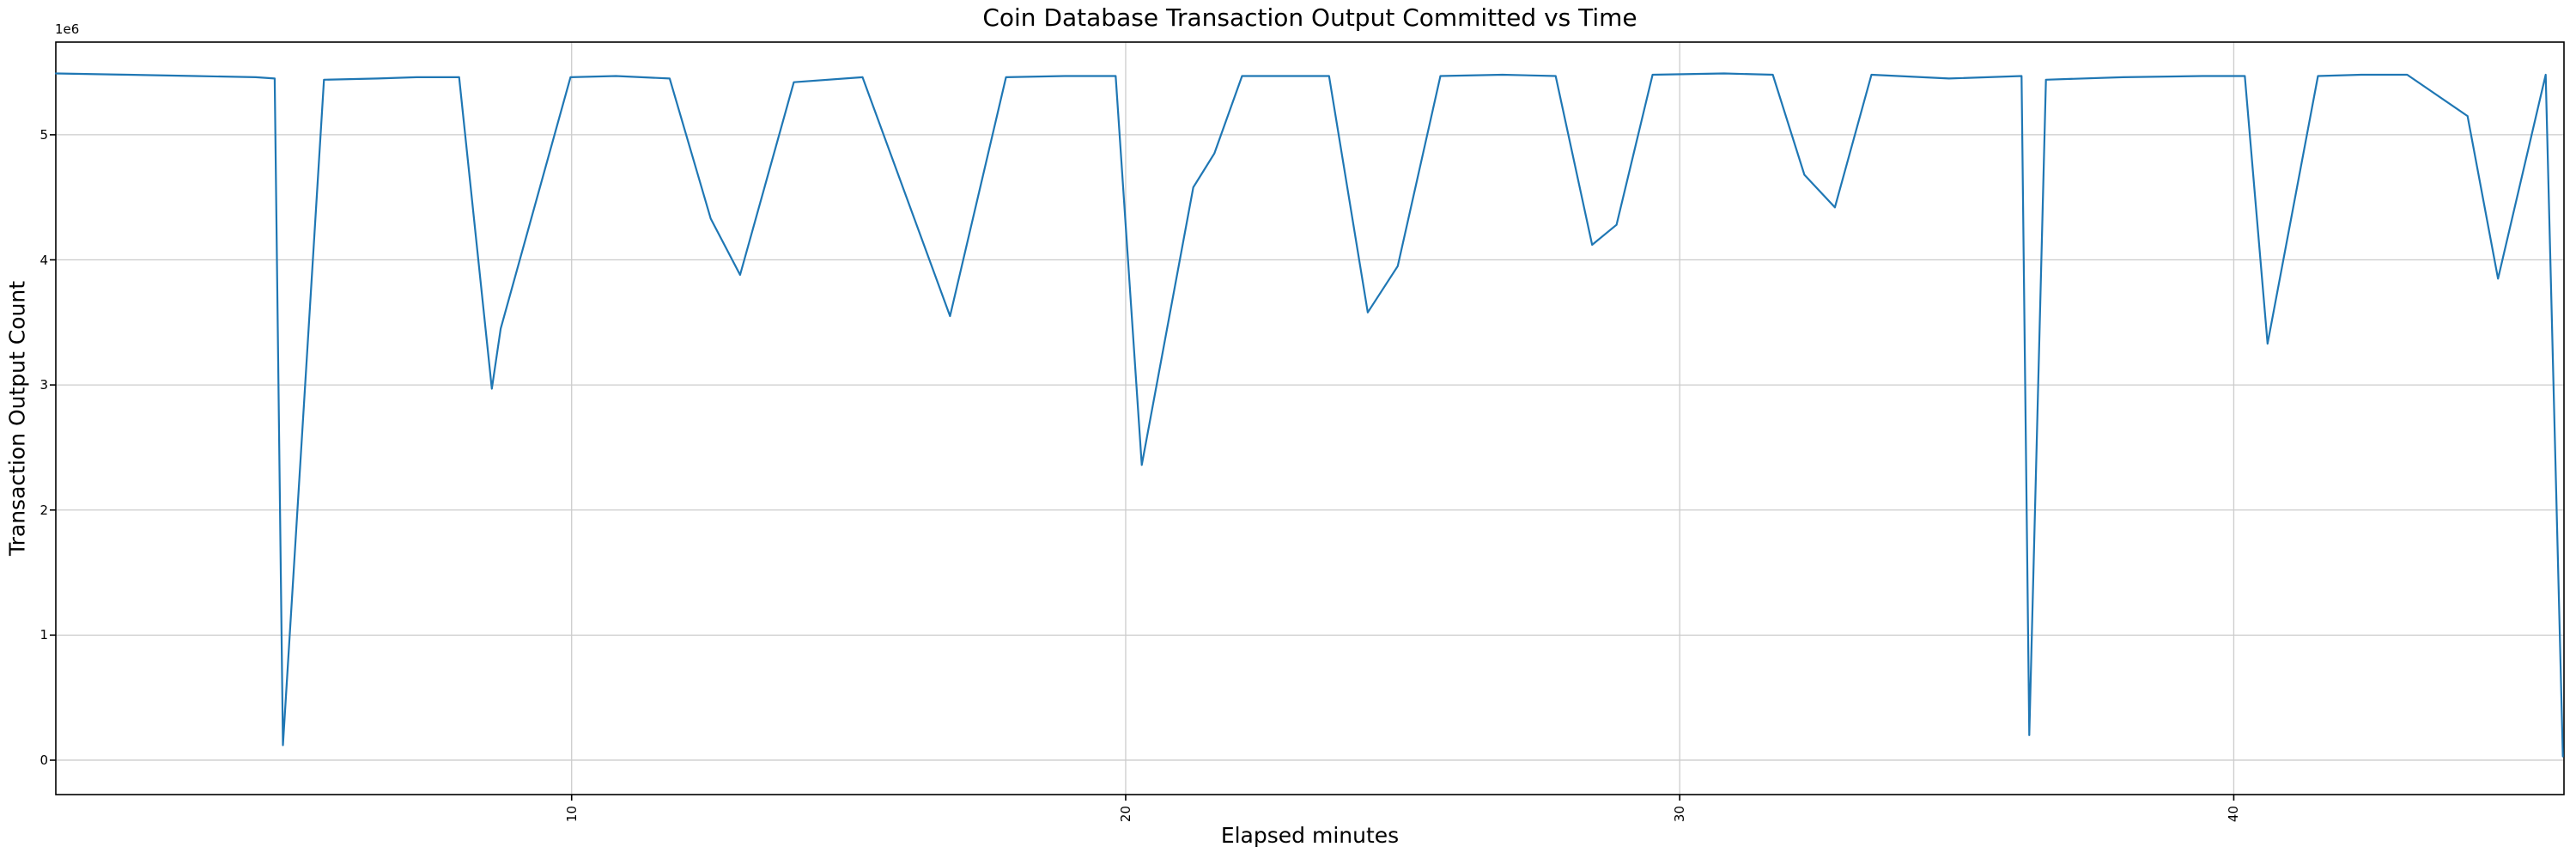 This screenshot has width=2576, height=859. Describe the element at coordinates (1310, 836) in the screenshot. I see `x-axis-label: Elapsed minutes` at that location.